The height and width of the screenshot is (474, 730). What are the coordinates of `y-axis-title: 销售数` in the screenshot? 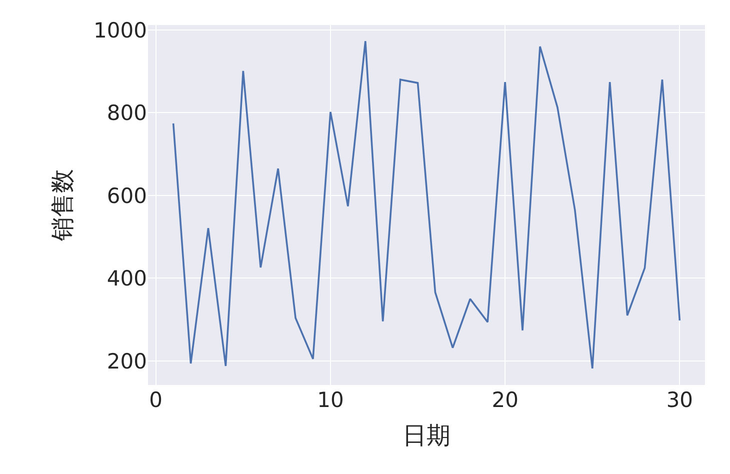 It's located at (62, 205).